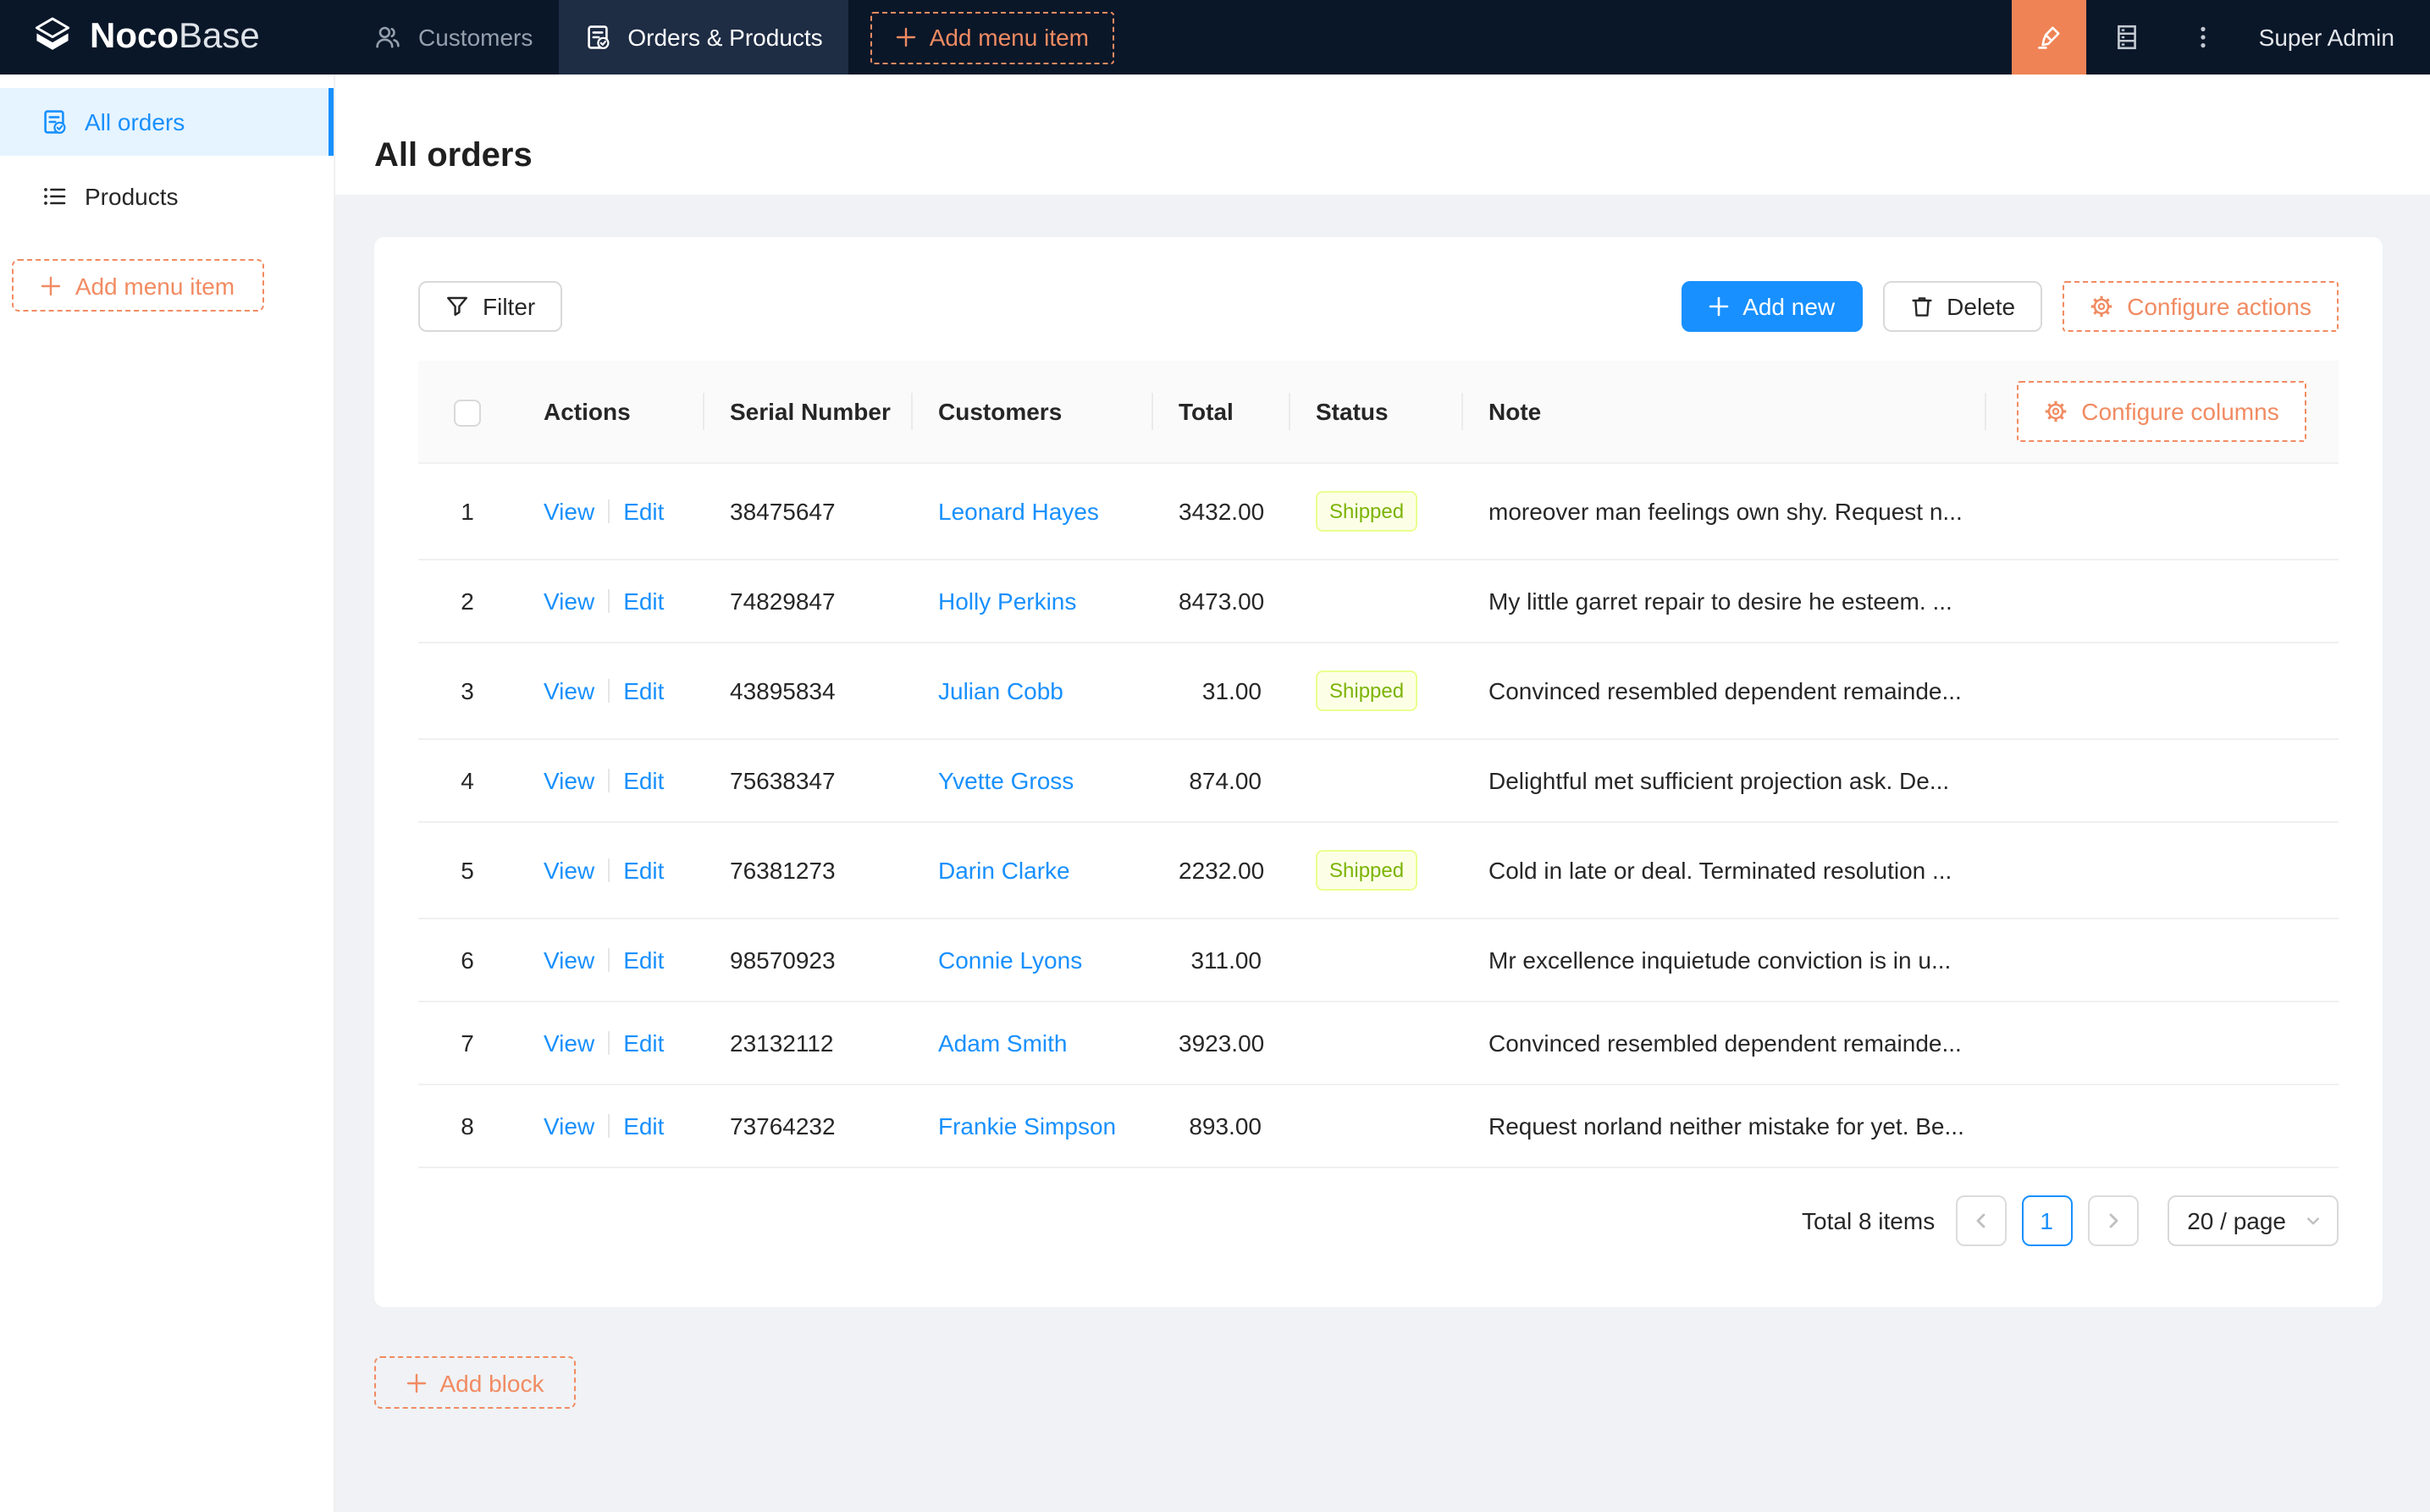 Image resolution: width=2430 pixels, height=1512 pixels. I want to click on total-cell: 311.00, so click(1220, 961).